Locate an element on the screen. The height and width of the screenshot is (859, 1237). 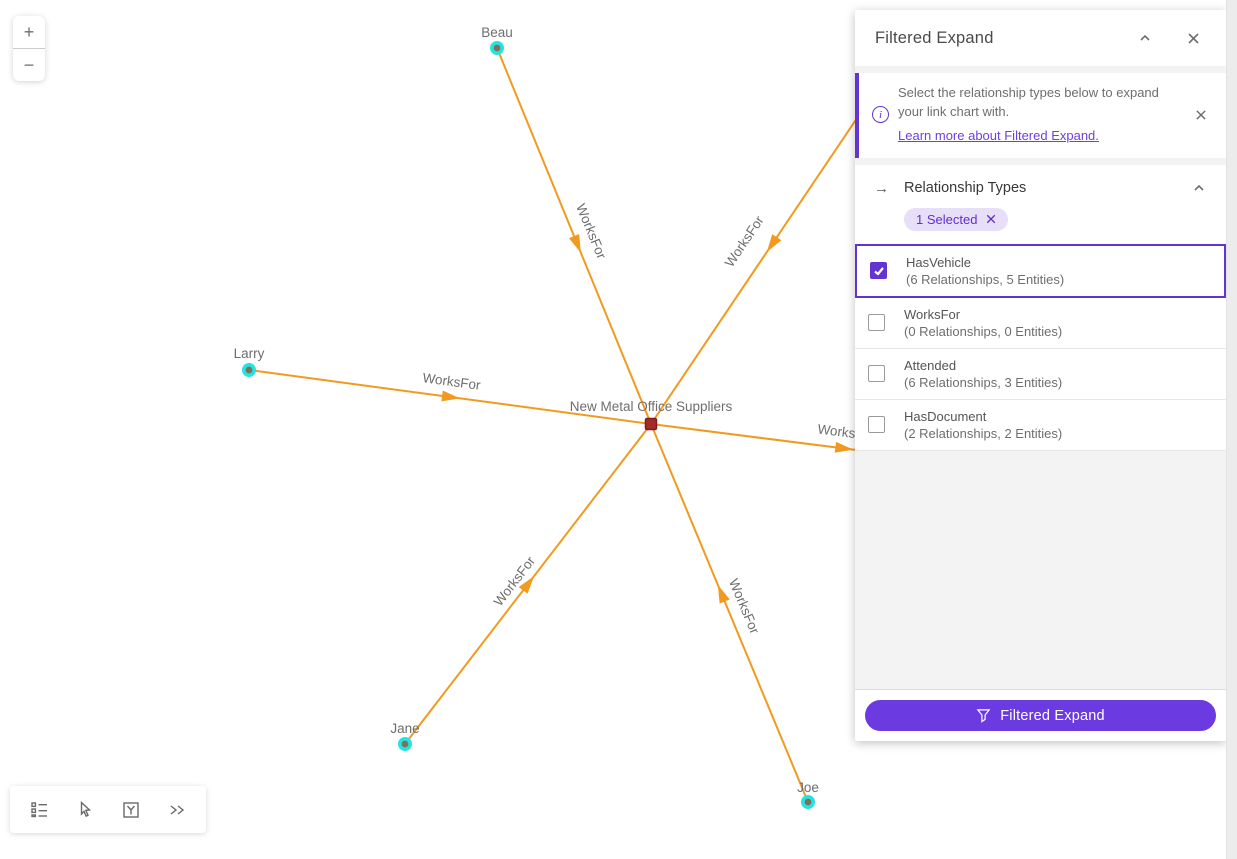
filtered-expand-button-label: Filtered Expand is located at coordinates (1052, 715).